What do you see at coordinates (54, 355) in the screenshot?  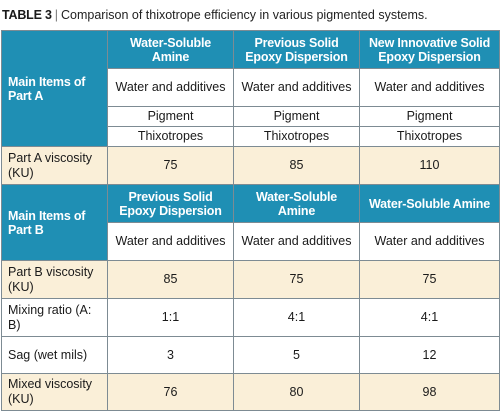 I see `row-label: Sag (wet mils)` at bounding box center [54, 355].